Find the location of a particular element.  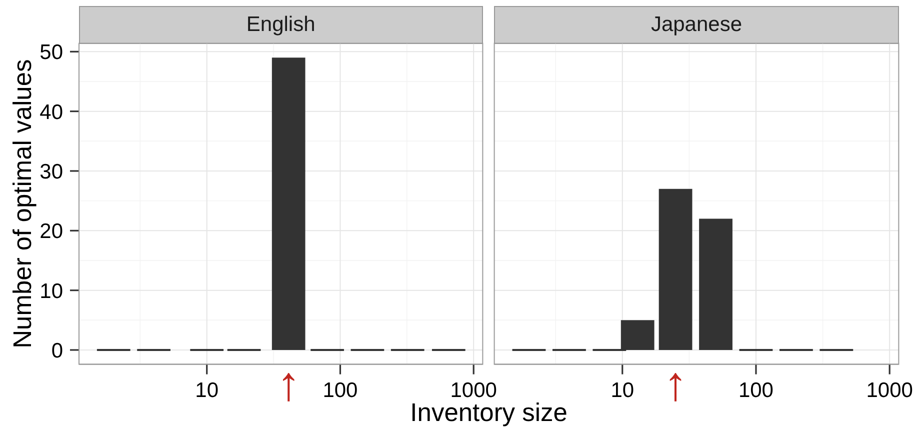

y-tick-label: 10 is located at coordinates (51, 291).